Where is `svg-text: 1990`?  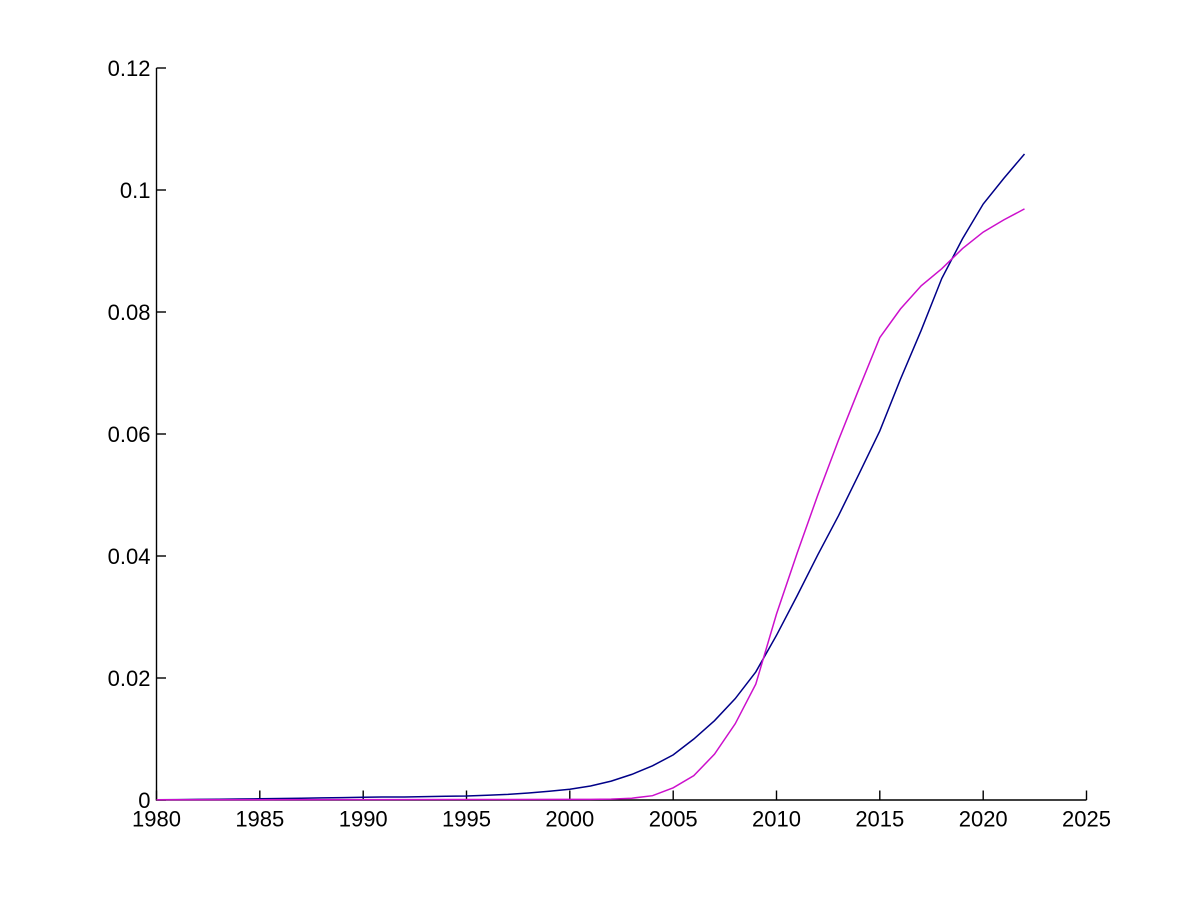
svg-text: 1990 is located at coordinates (363, 819).